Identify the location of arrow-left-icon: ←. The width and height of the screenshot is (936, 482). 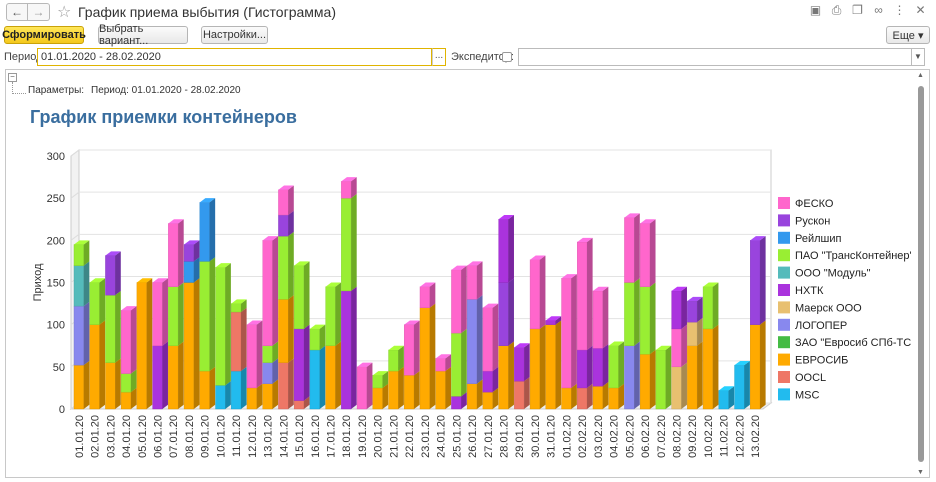
(17, 12).